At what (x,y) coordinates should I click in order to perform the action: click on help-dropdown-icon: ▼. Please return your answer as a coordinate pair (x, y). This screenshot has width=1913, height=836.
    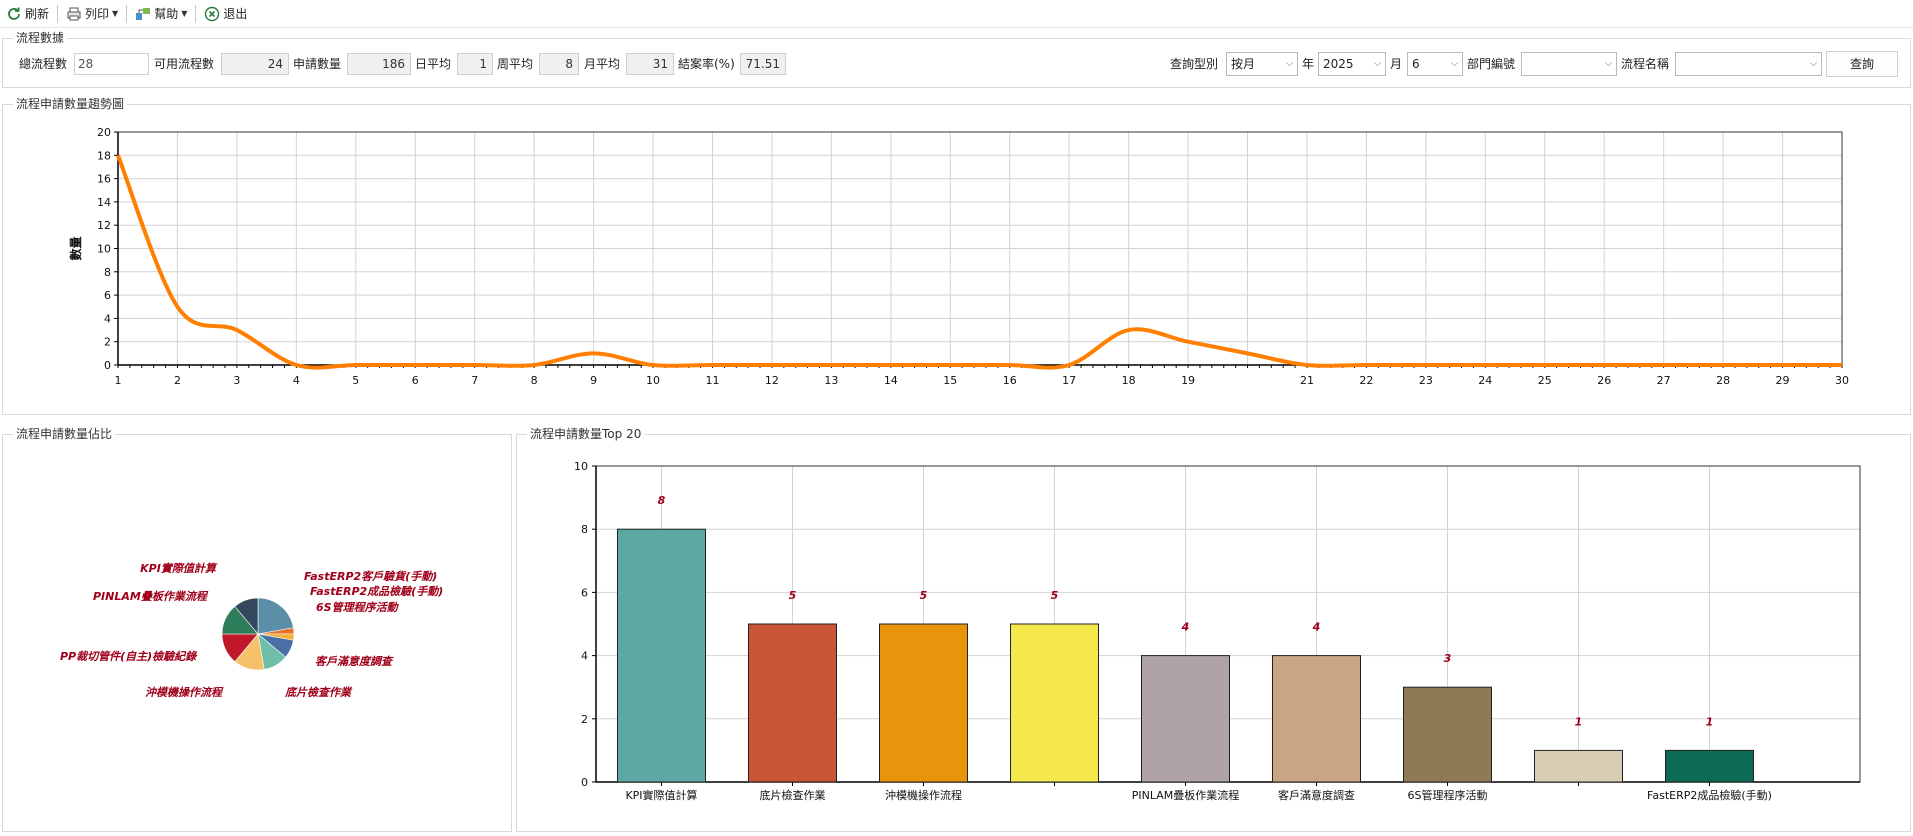
    Looking at the image, I should click on (184, 13).